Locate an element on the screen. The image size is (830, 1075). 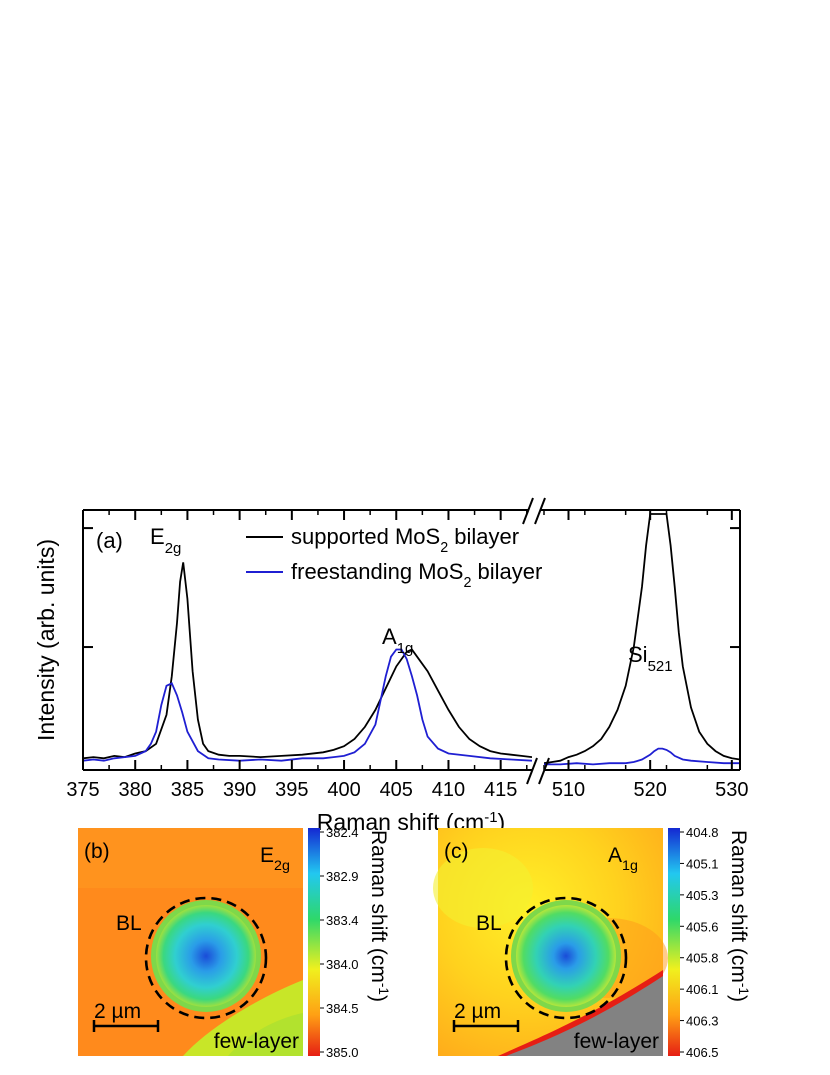
colorbar-tick-label: 405.3 is located at coordinates (702, 895).